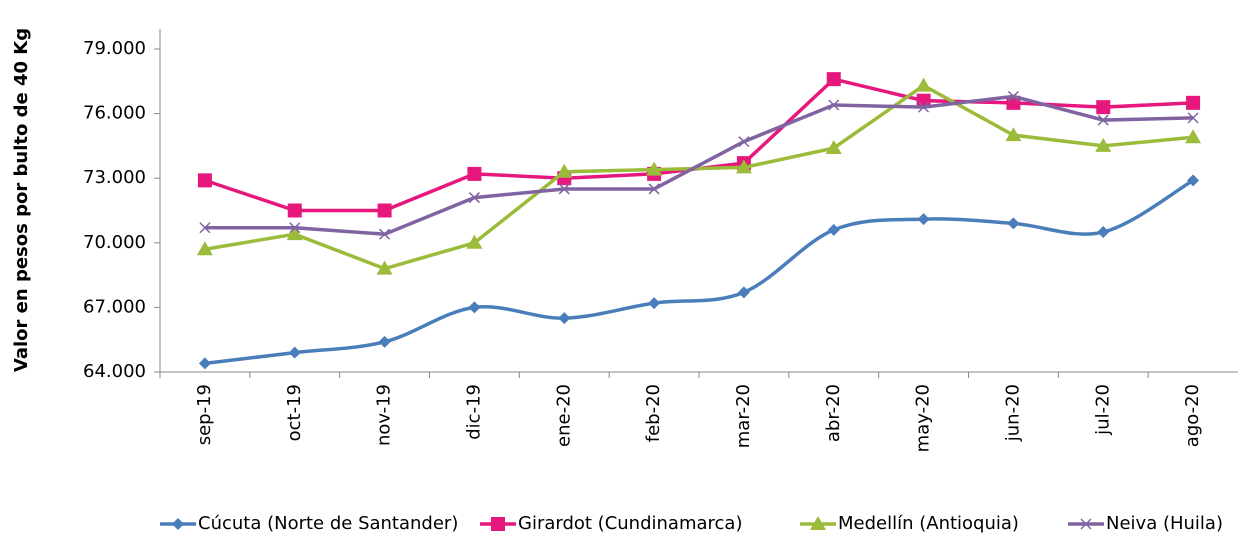  What do you see at coordinates (923, 418) in the screenshot?
I see `x-tick-label: may-20` at bounding box center [923, 418].